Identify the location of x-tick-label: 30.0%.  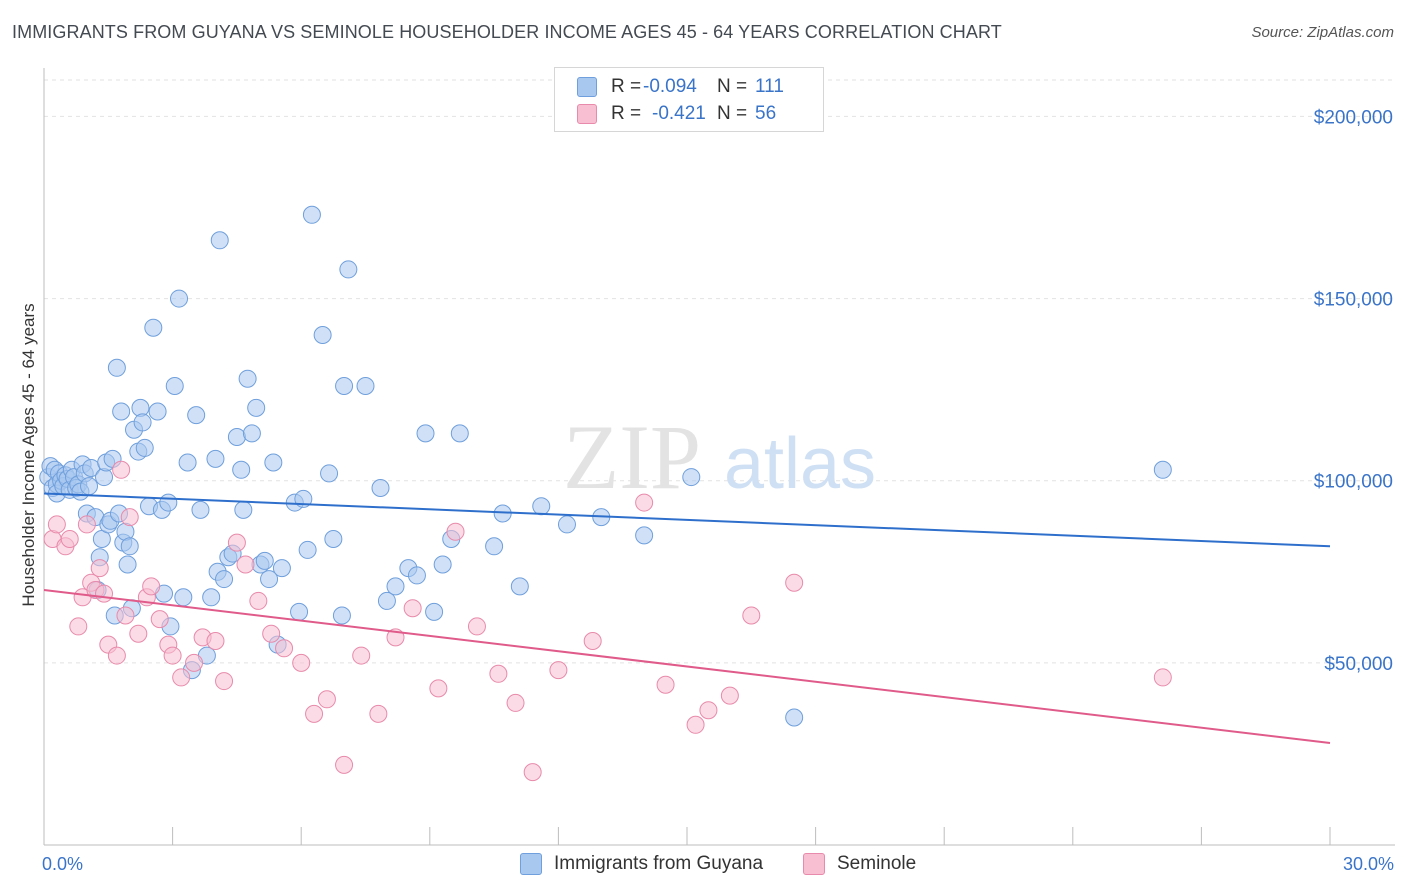
(1368, 864).